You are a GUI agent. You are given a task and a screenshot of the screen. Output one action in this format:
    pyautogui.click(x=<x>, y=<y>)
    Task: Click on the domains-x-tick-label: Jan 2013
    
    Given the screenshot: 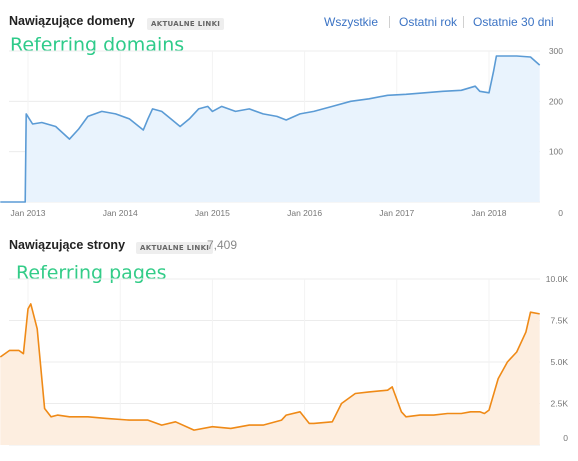 What is the action you would take?
    pyautogui.click(x=28, y=213)
    